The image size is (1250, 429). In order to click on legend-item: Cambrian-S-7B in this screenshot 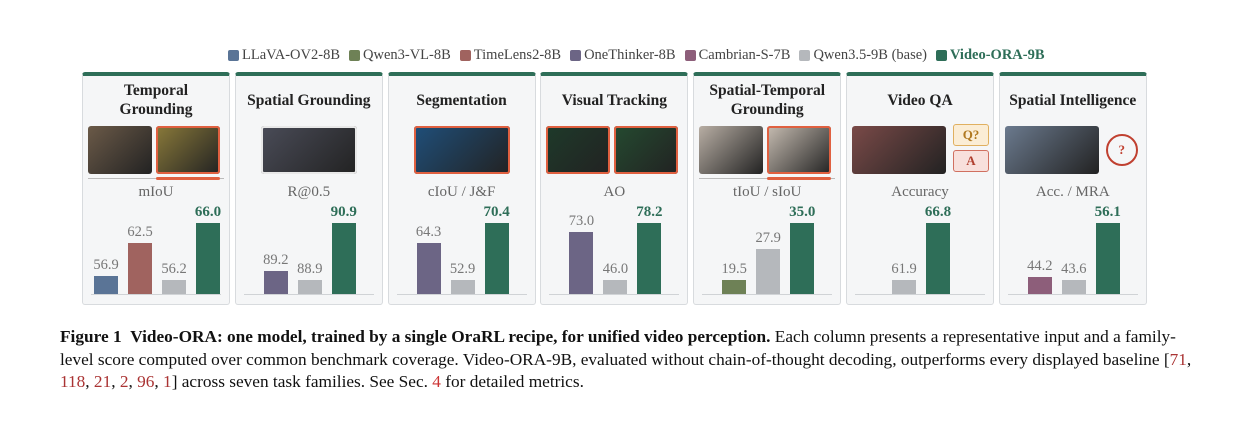, I will do `click(737, 55)`.